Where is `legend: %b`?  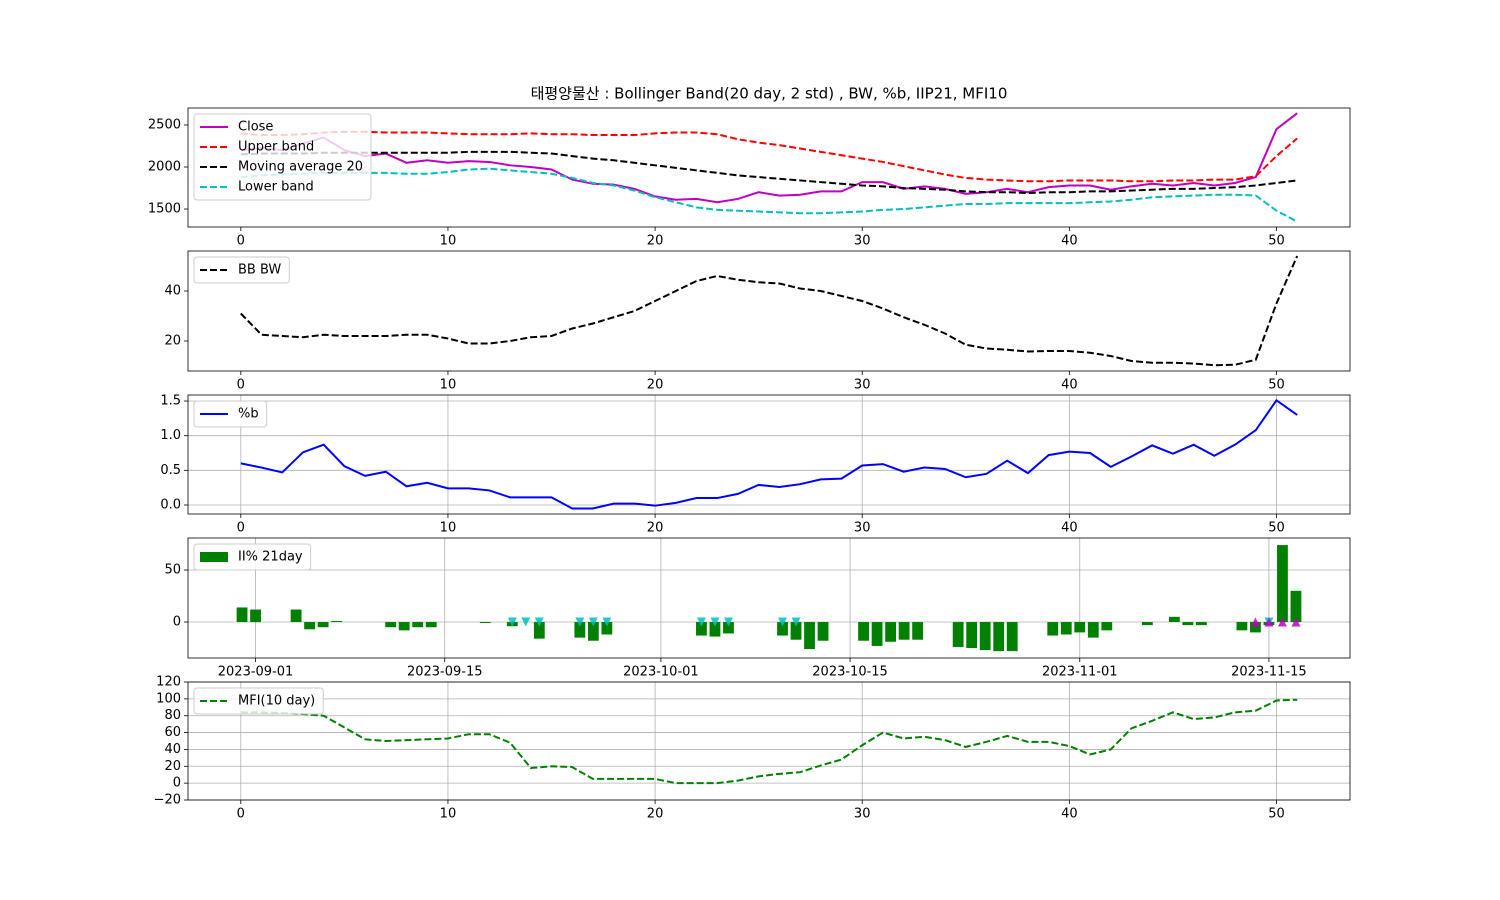
legend: %b is located at coordinates (230, 414).